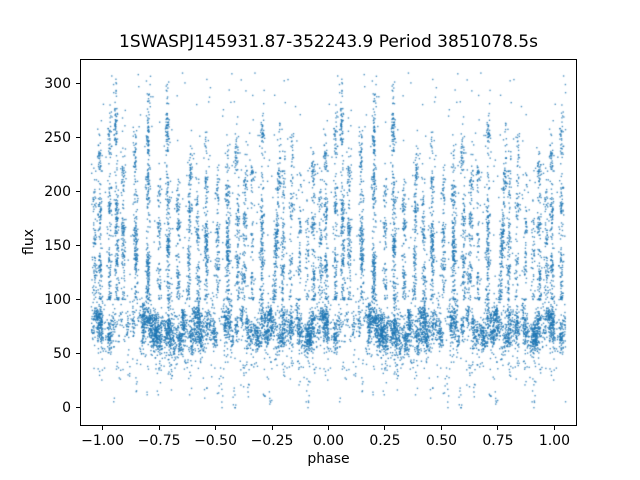 The width and height of the screenshot is (640, 480). What do you see at coordinates (66, 407) in the screenshot?
I see `y-tick-label: 0` at bounding box center [66, 407].